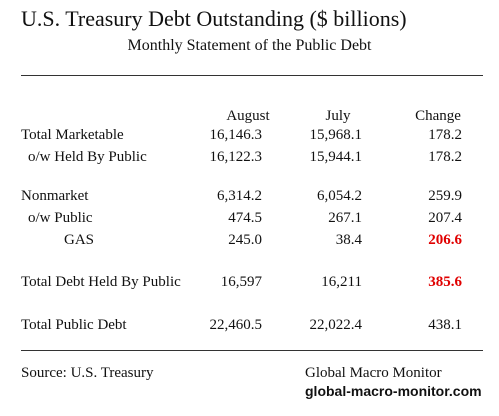 This screenshot has height=416, width=499. I want to click on row-label: Total Debt Held By Public, so click(101, 282).